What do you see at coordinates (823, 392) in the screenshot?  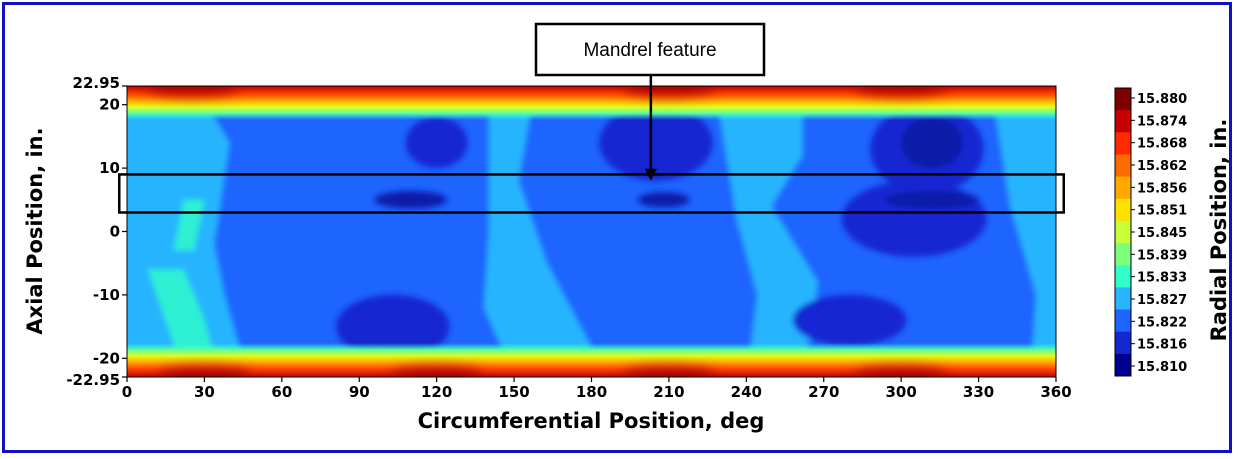 I see `x-tick-label: 270` at bounding box center [823, 392].